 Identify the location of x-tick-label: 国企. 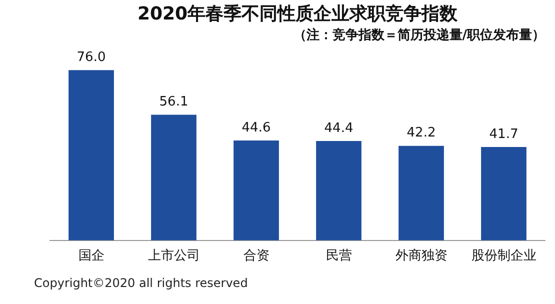
(91, 256).